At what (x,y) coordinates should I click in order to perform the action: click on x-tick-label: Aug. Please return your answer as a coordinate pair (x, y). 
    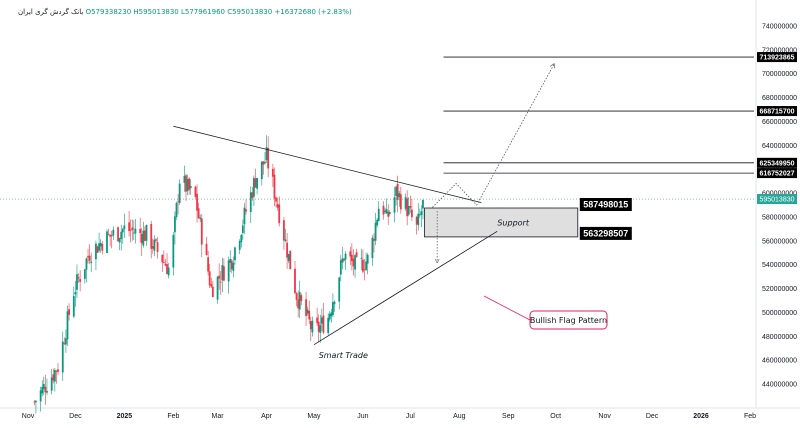
    Looking at the image, I should click on (459, 416).